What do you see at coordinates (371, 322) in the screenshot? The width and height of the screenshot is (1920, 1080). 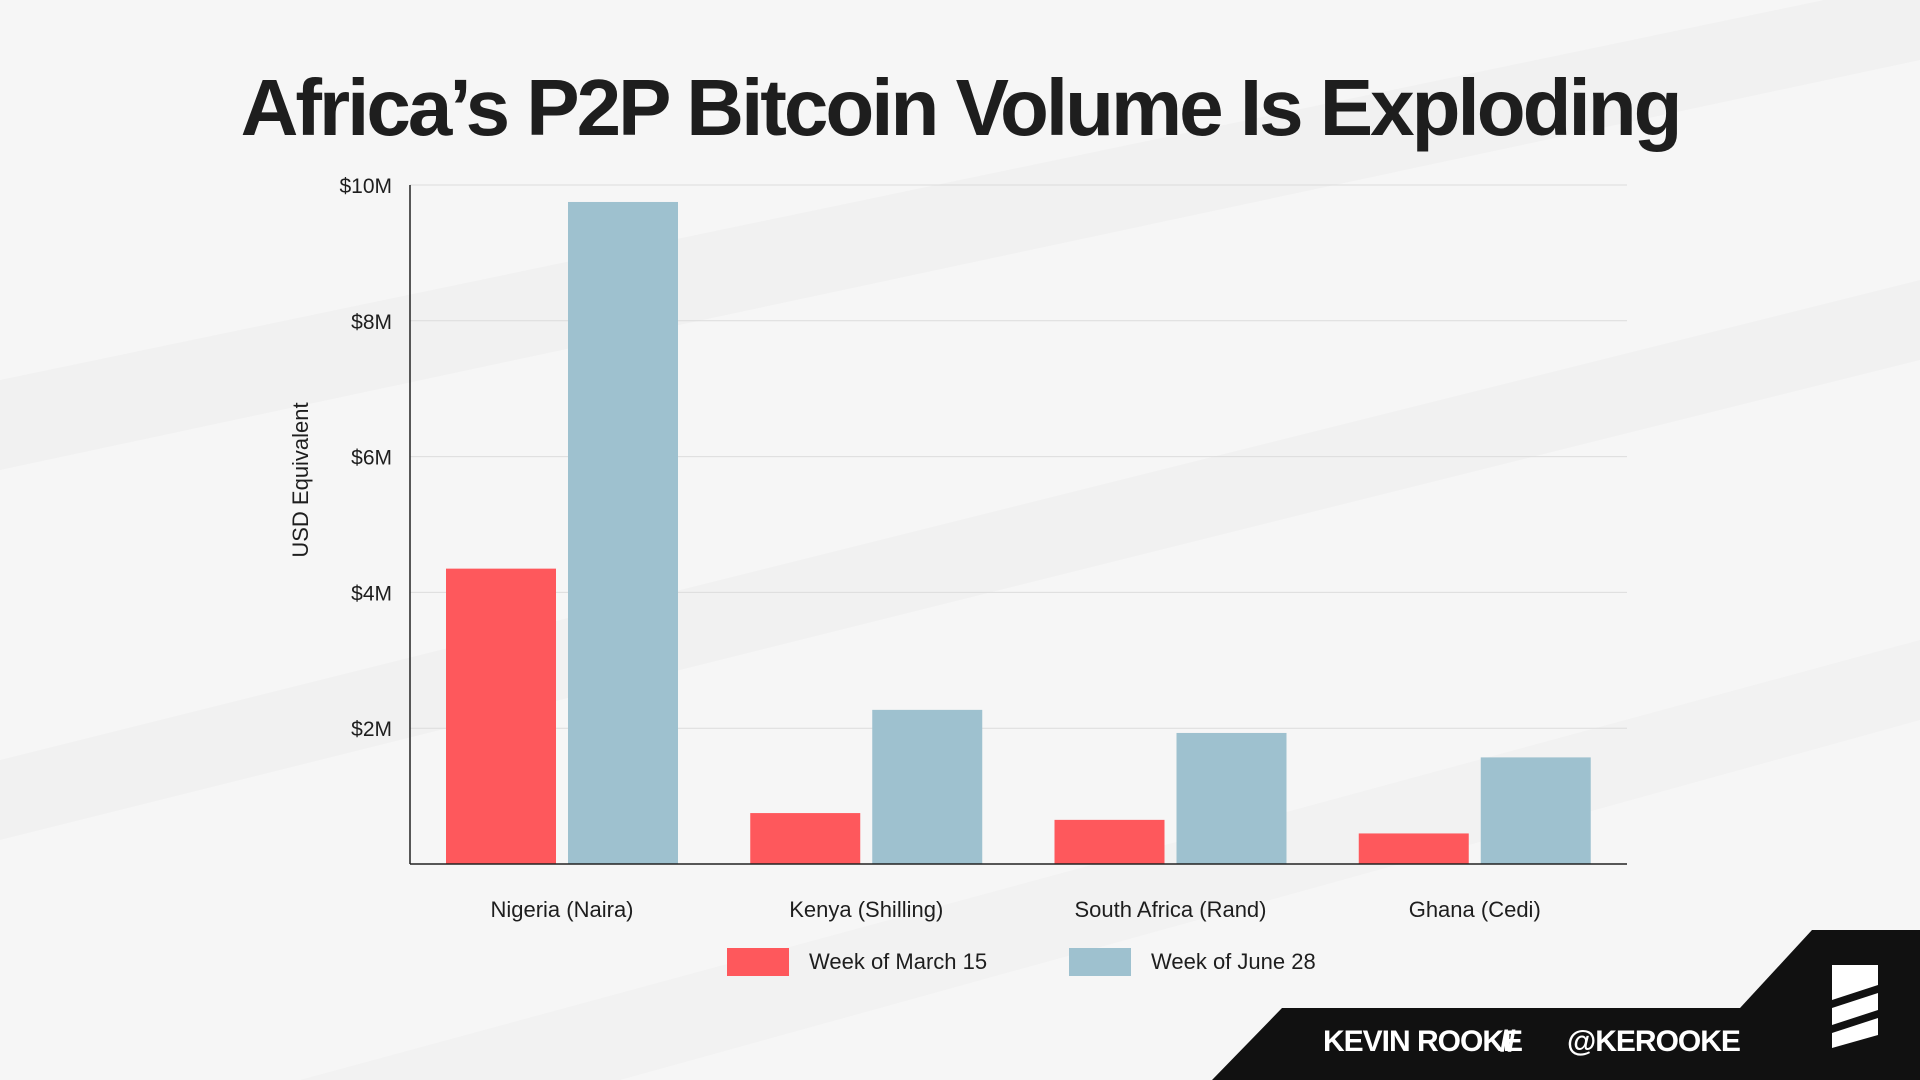 I see `y-tick-label: $8M` at bounding box center [371, 322].